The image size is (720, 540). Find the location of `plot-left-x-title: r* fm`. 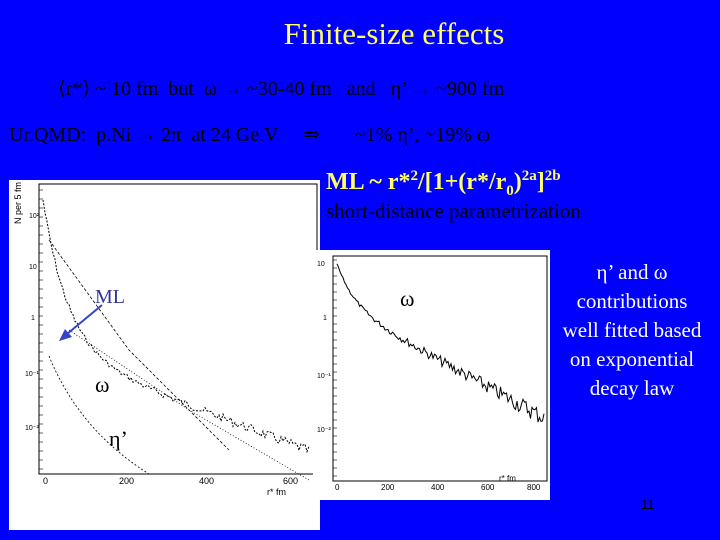

plot-left-x-title: r* fm is located at coordinates (276, 492).